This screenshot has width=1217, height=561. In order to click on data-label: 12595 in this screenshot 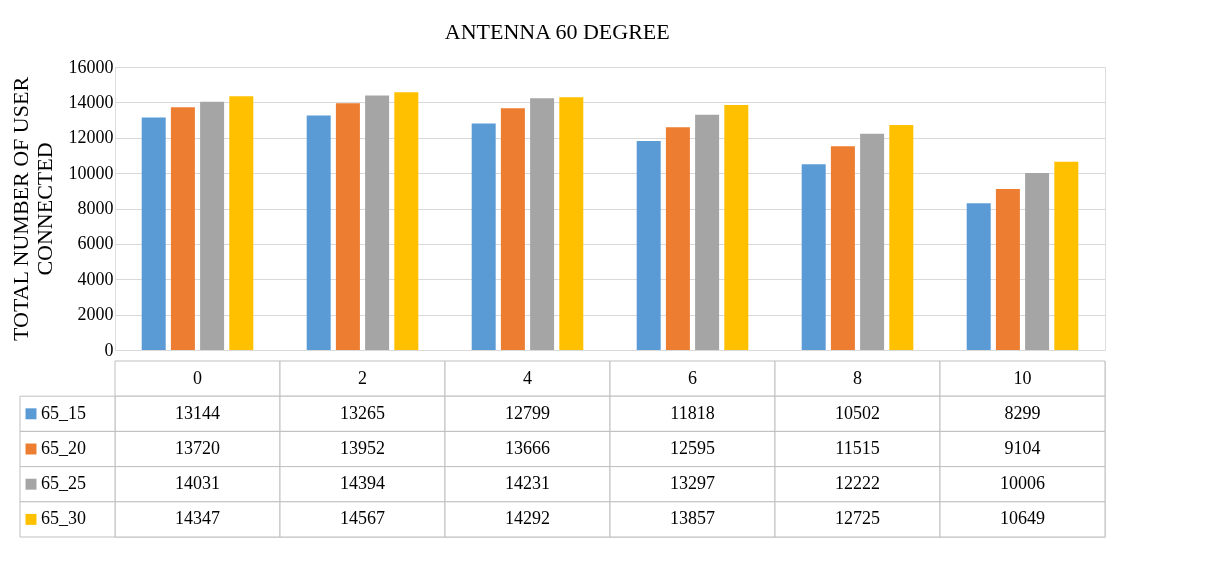, I will do `click(692, 448)`.